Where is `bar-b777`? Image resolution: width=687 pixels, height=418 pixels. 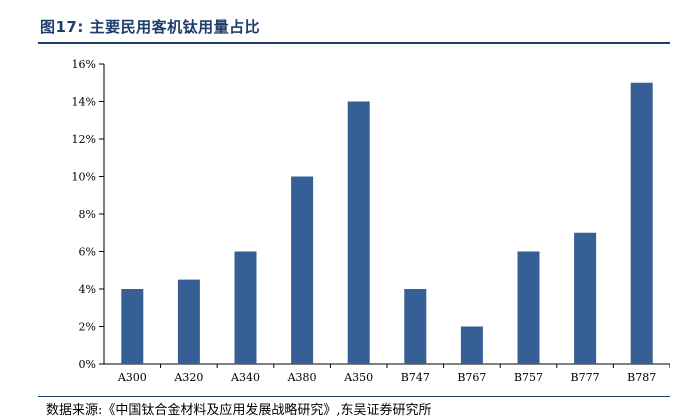
bar-b777 is located at coordinates (585, 298).